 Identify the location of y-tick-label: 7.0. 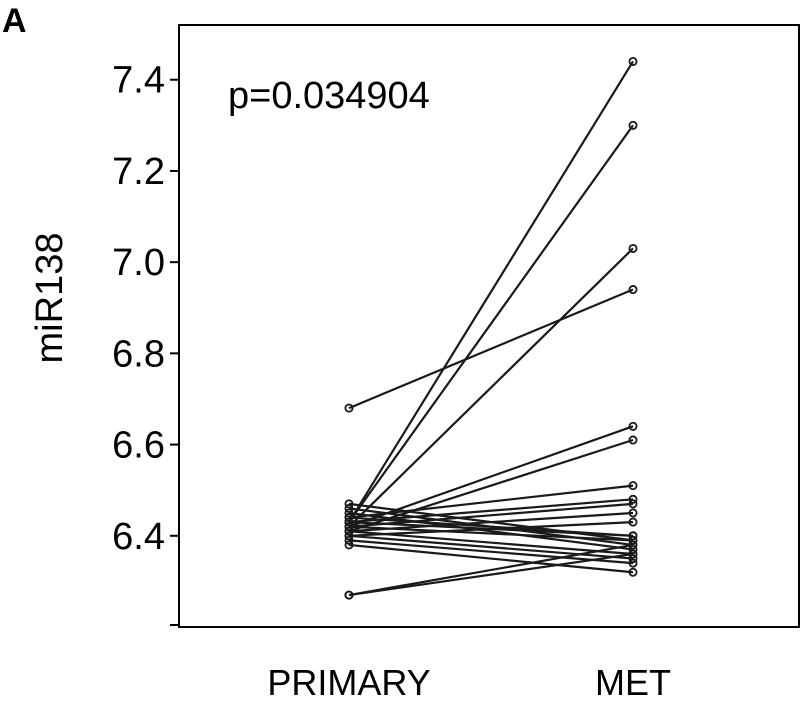
(138, 263).